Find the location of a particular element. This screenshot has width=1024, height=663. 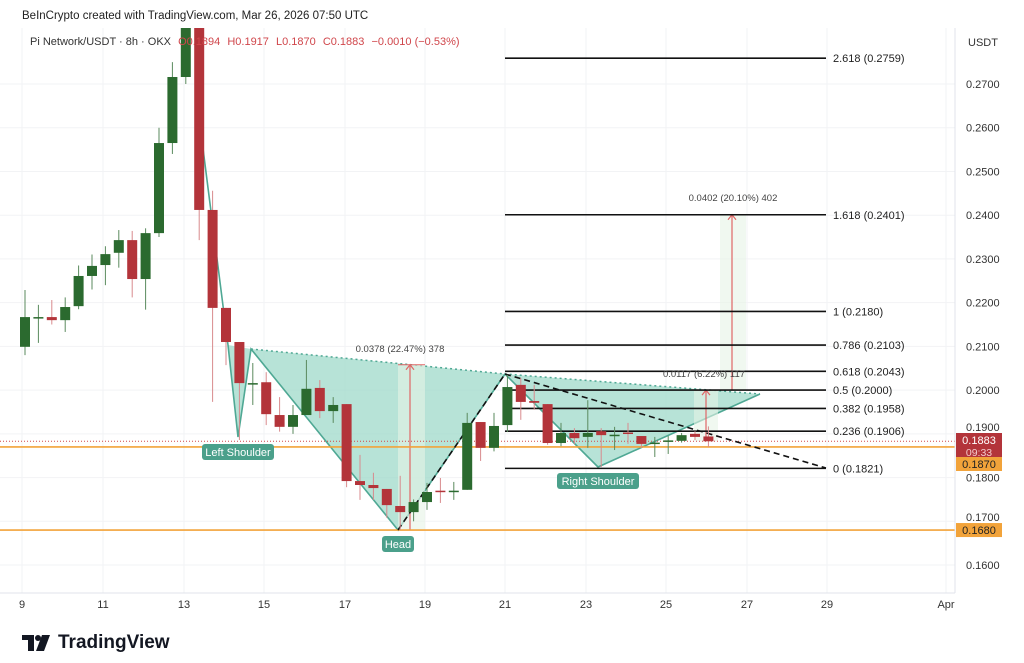

ohlc-low: L0.1870 is located at coordinates (295, 42).